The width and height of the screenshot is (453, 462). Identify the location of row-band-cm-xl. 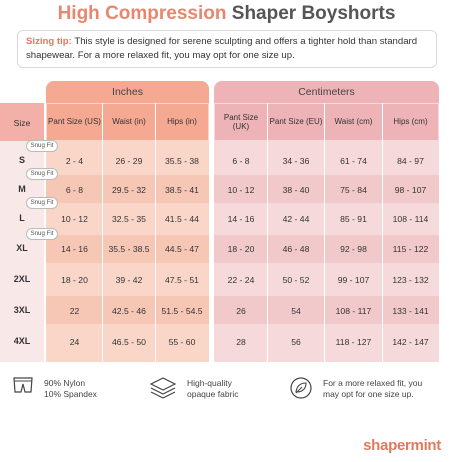
(326, 249).